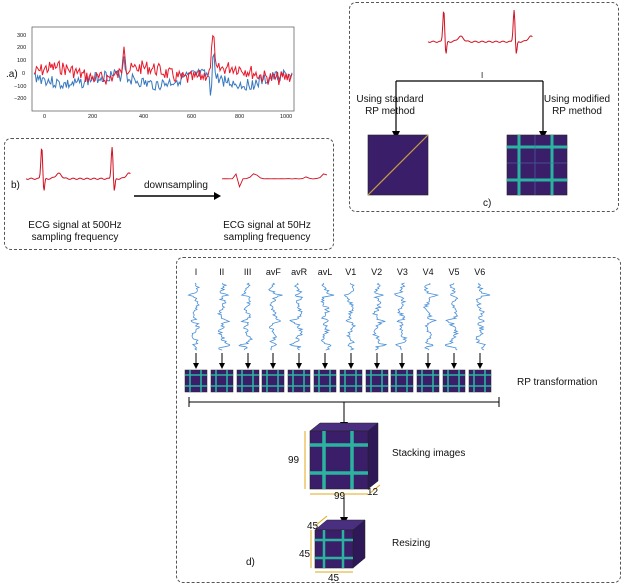  What do you see at coordinates (273, 337) in the screenshot?
I see `lead-signal-avf` at bounding box center [273, 337].